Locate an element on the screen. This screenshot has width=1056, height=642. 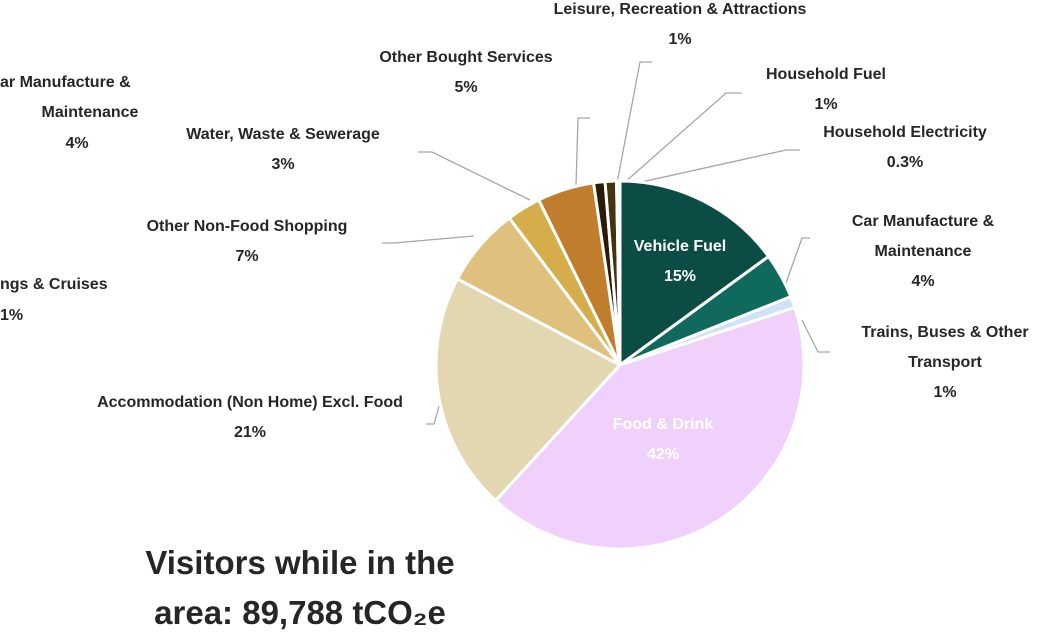
slice-label: Household Fuel 1% is located at coordinates (826, 90).